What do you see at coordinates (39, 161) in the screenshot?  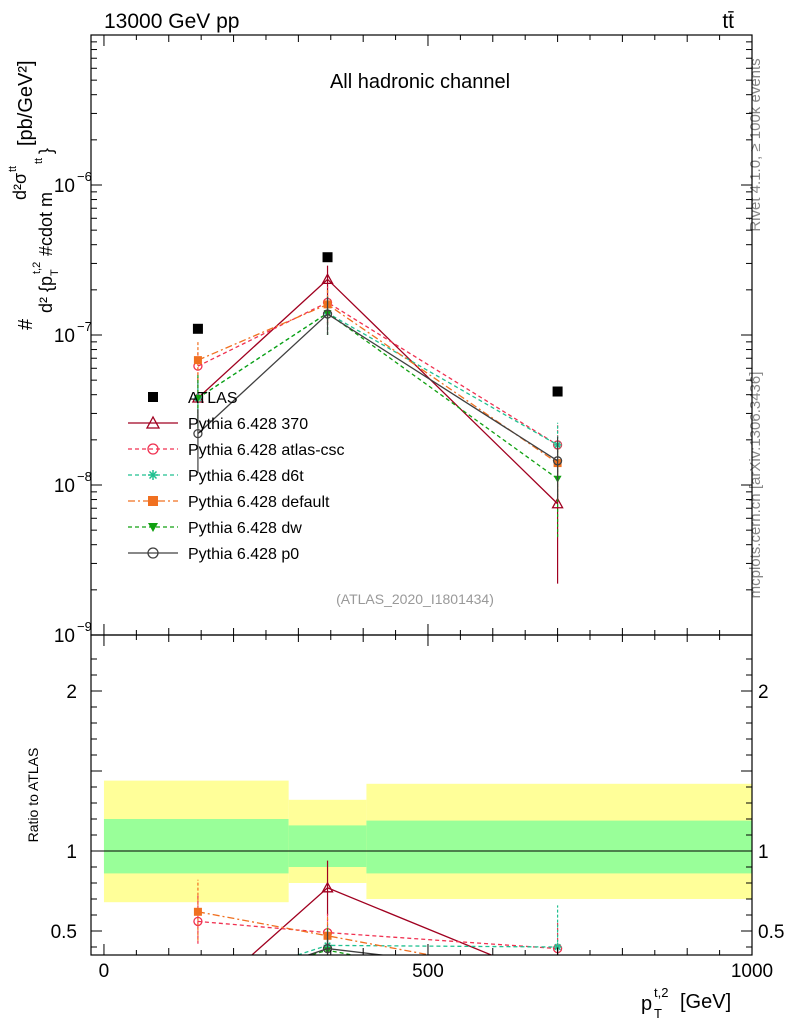 I see `ylabel-denom-sup2: tt` at bounding box center [39, 161].